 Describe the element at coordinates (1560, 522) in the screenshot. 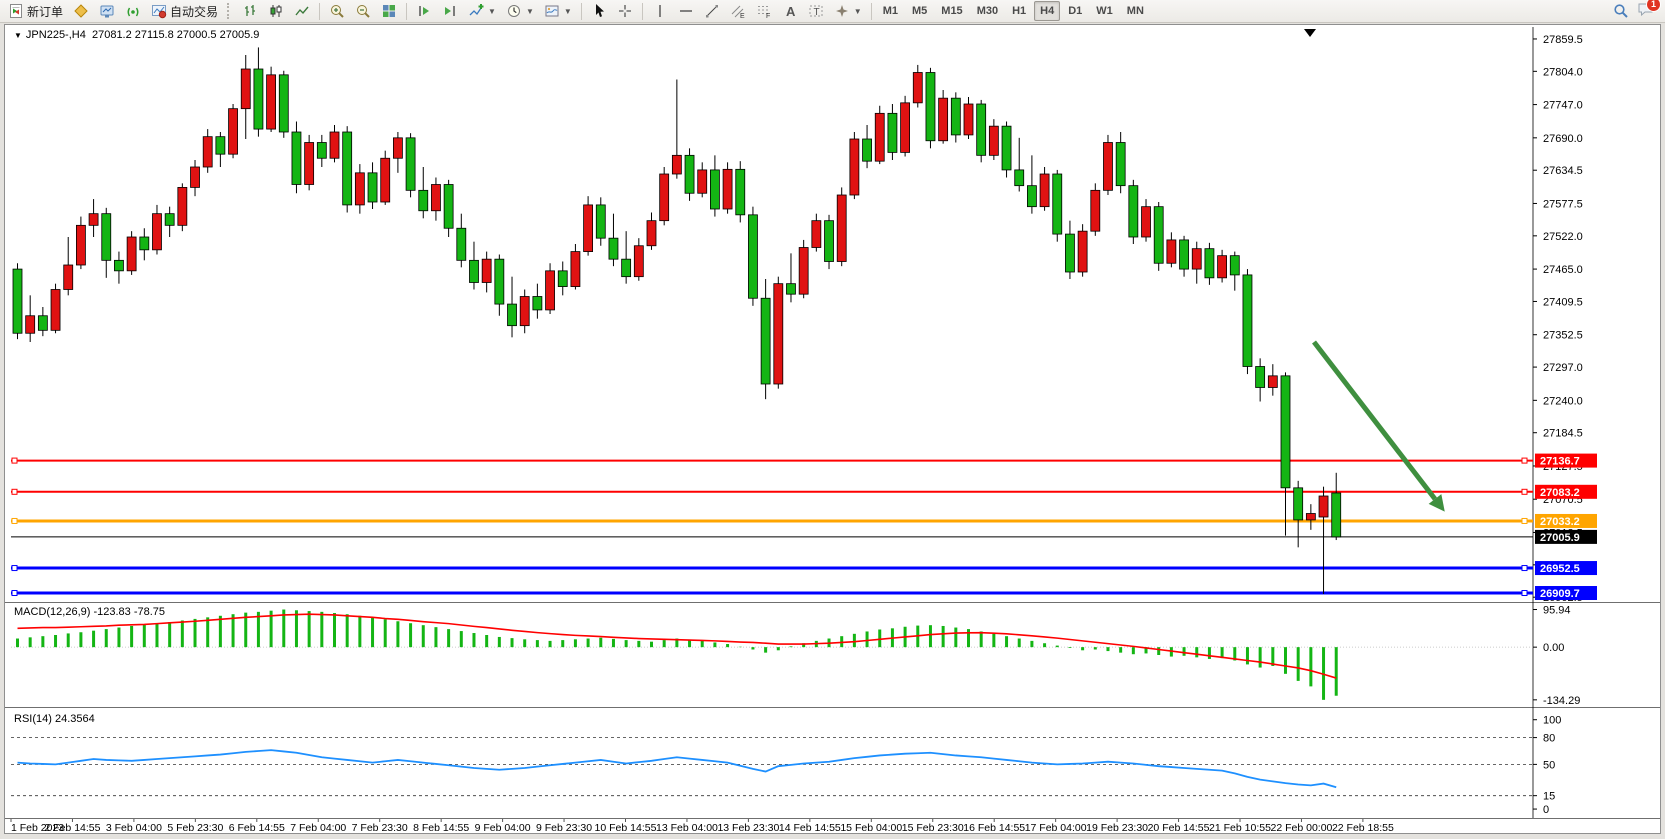

I see `svg-text: 27033.2` at that location.